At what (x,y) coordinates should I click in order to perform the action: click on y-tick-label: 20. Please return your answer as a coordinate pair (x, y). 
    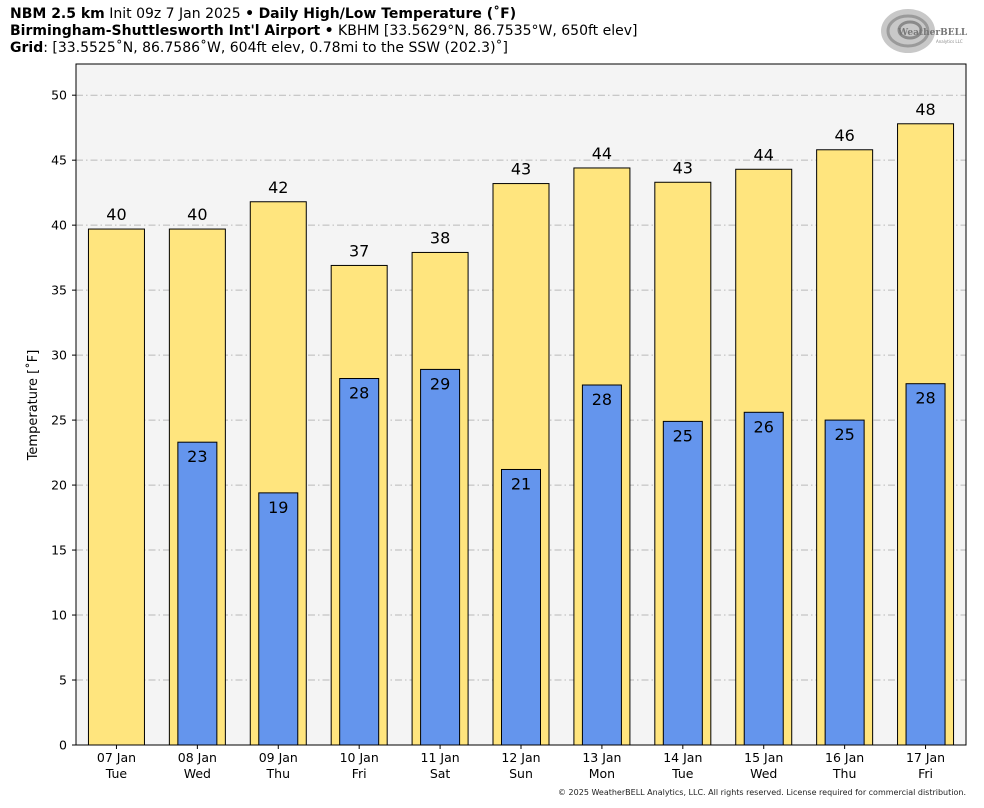
    Looking at the image, I should click on (59, 485).